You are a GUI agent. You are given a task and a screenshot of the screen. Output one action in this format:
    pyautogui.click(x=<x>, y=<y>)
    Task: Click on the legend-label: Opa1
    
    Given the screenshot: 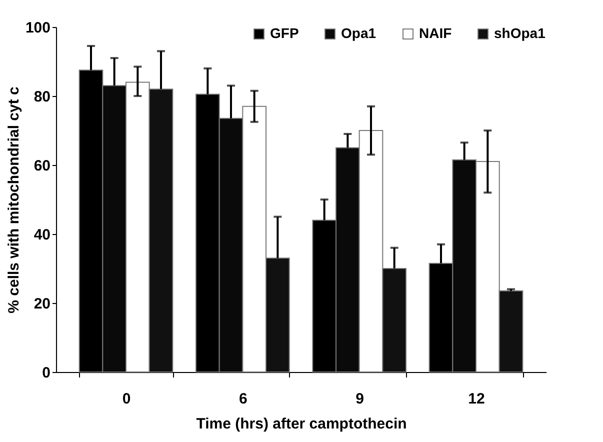 What is the action you would take?
    pyautogui.click(x=358, y=33)
    